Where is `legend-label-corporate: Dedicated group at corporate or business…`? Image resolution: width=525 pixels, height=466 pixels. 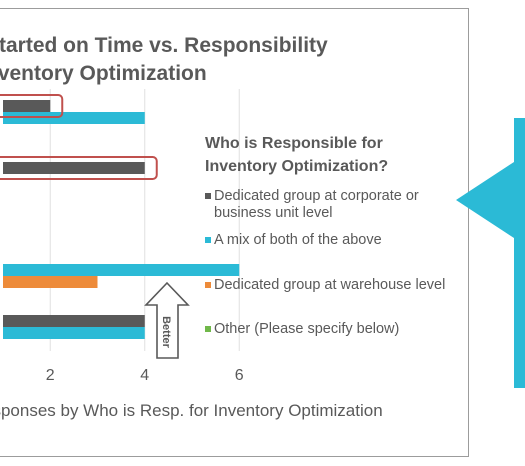 legend-label-corporate: Dedicated group at corporate or business… is located at coordinates (316, 204).